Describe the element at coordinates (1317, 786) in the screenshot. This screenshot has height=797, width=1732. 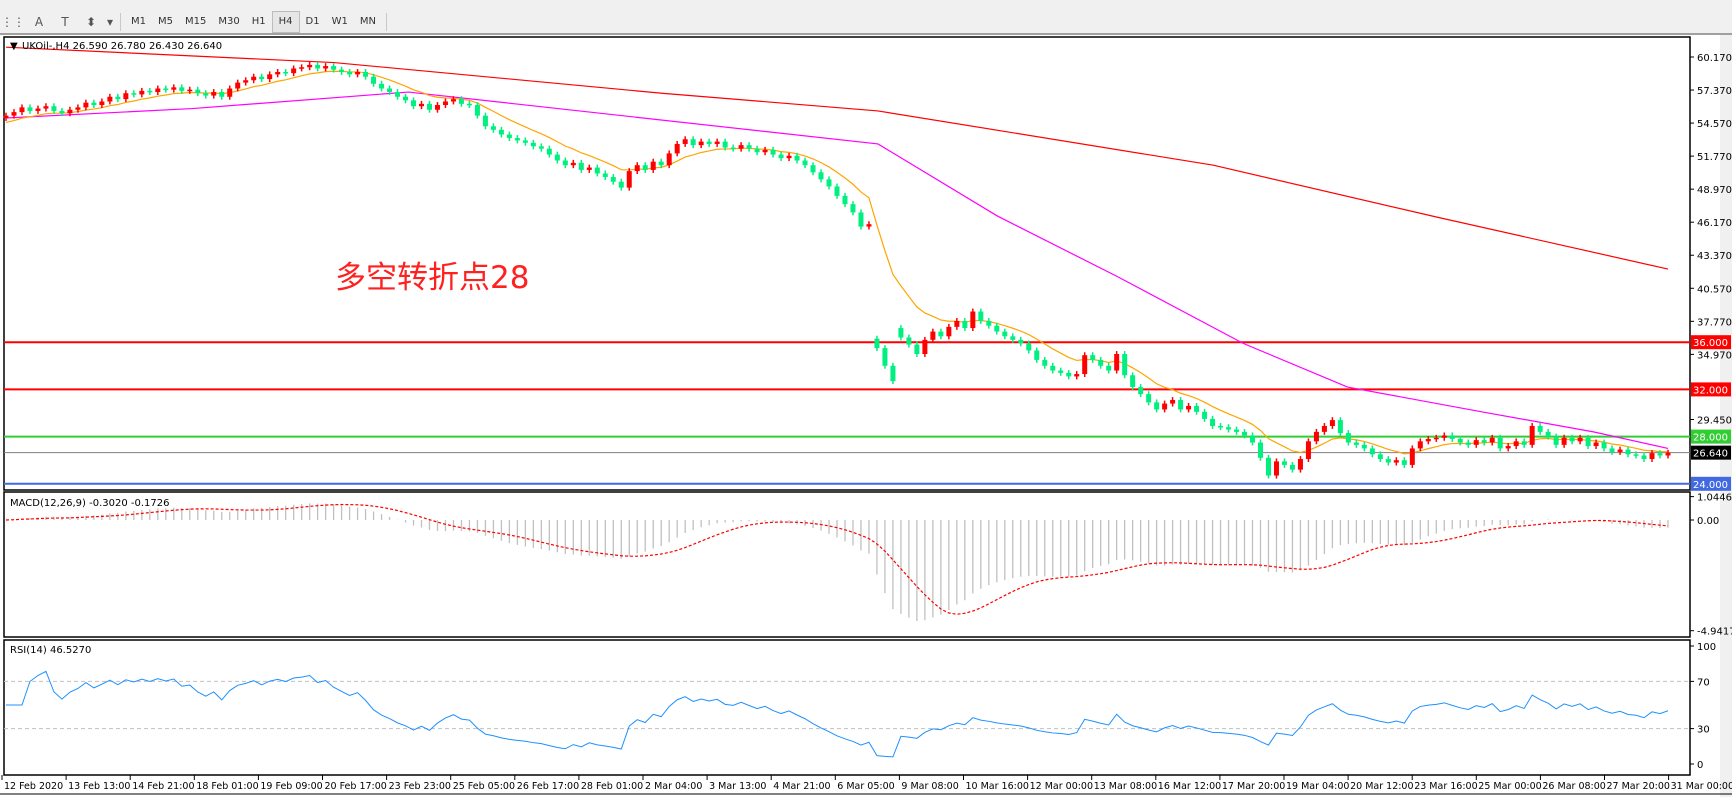
I see `time-tick-label: 19 Mar 04:00` at that location.